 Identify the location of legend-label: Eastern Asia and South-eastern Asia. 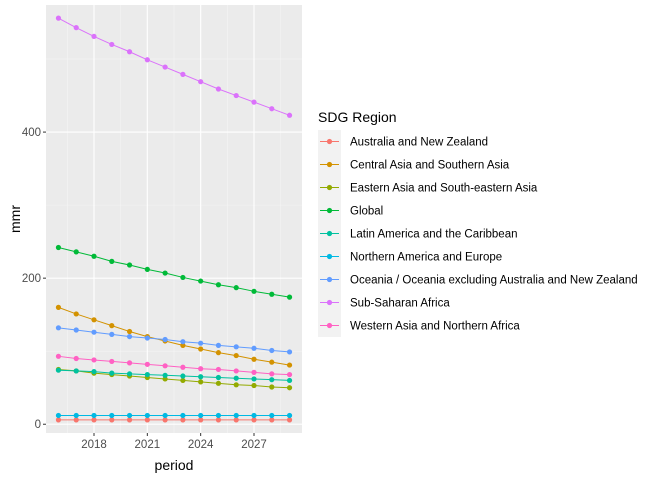
(444, 189).